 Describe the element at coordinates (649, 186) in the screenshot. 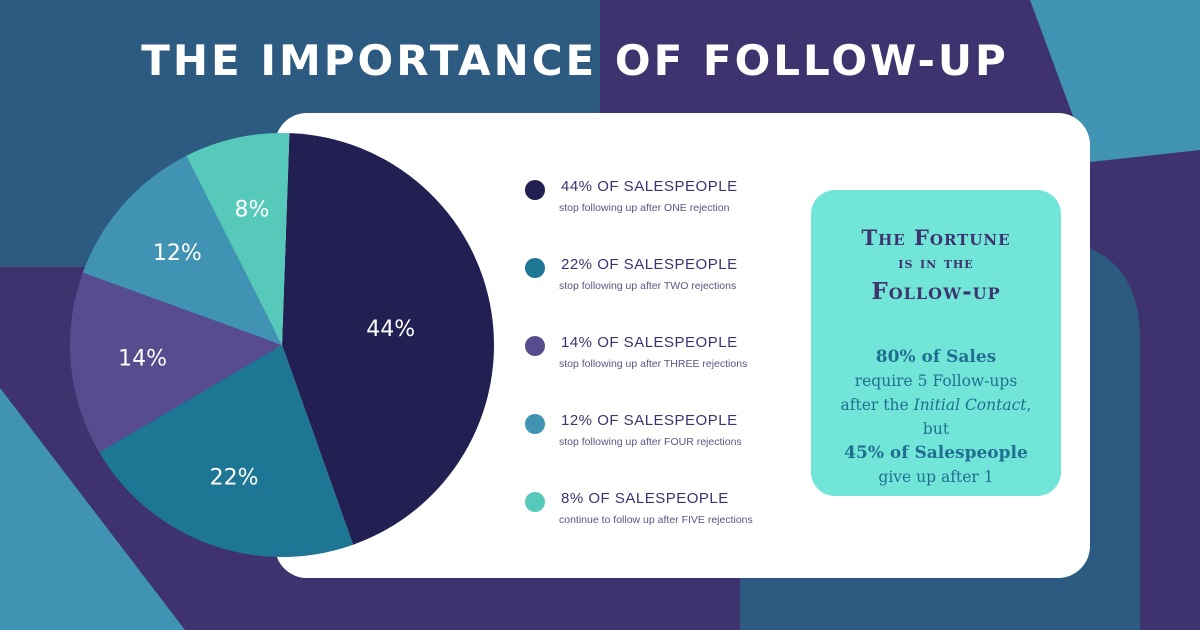

I see `legend-heading: 44% OF SALESPEOPLE` at that location.